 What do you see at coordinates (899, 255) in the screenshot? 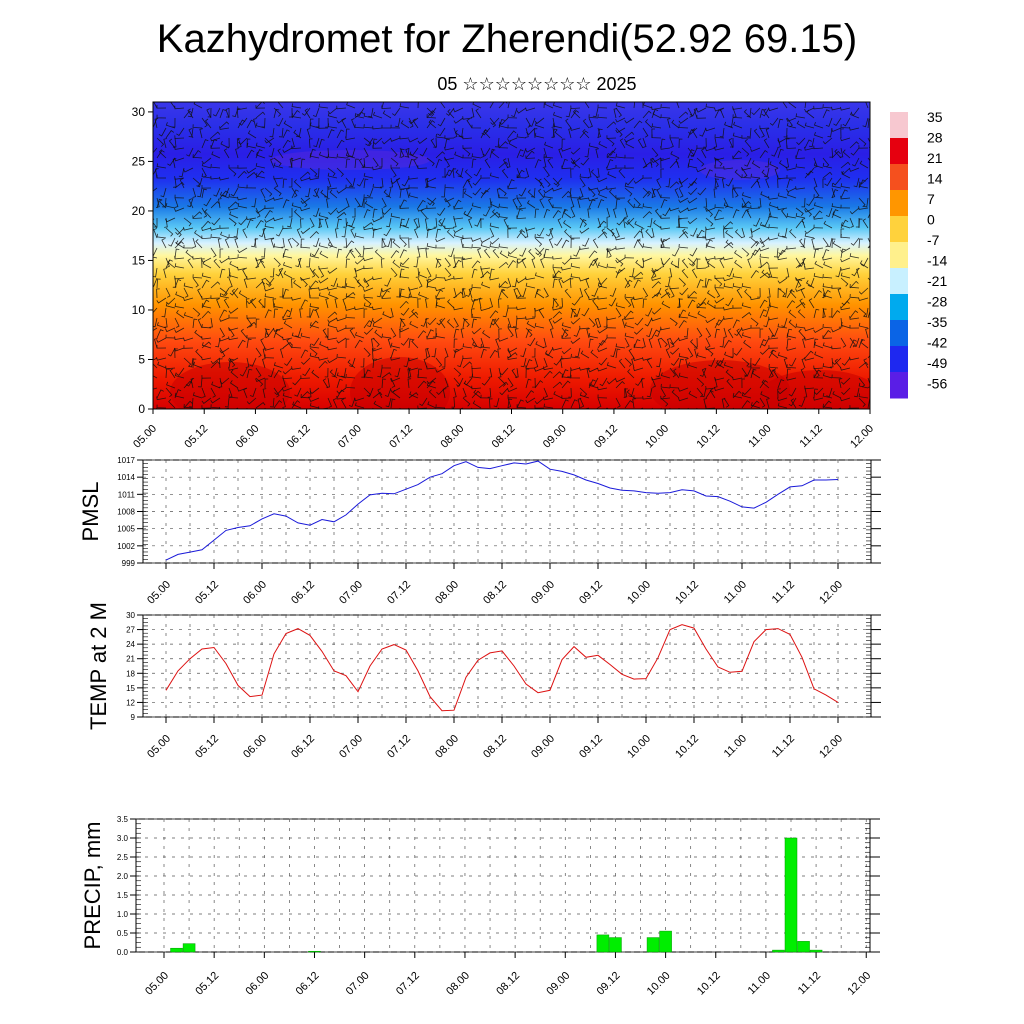
I see `colorbar-swatch` at bounding box center [899, 255].